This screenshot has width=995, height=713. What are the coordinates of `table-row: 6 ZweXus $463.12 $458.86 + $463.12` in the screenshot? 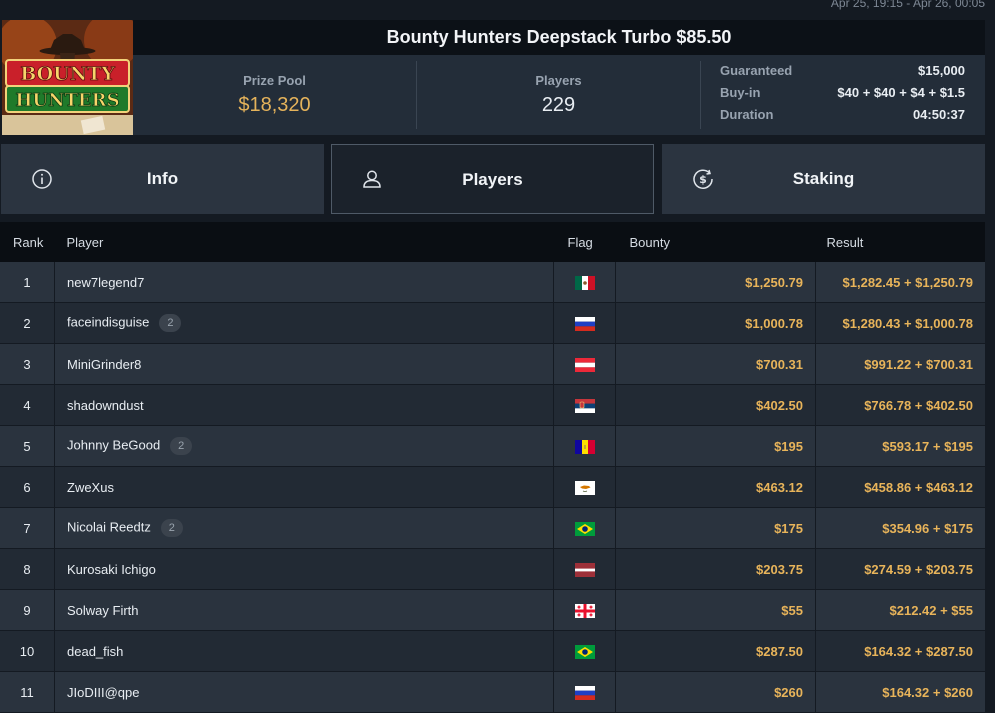 It's located at (492, 487).